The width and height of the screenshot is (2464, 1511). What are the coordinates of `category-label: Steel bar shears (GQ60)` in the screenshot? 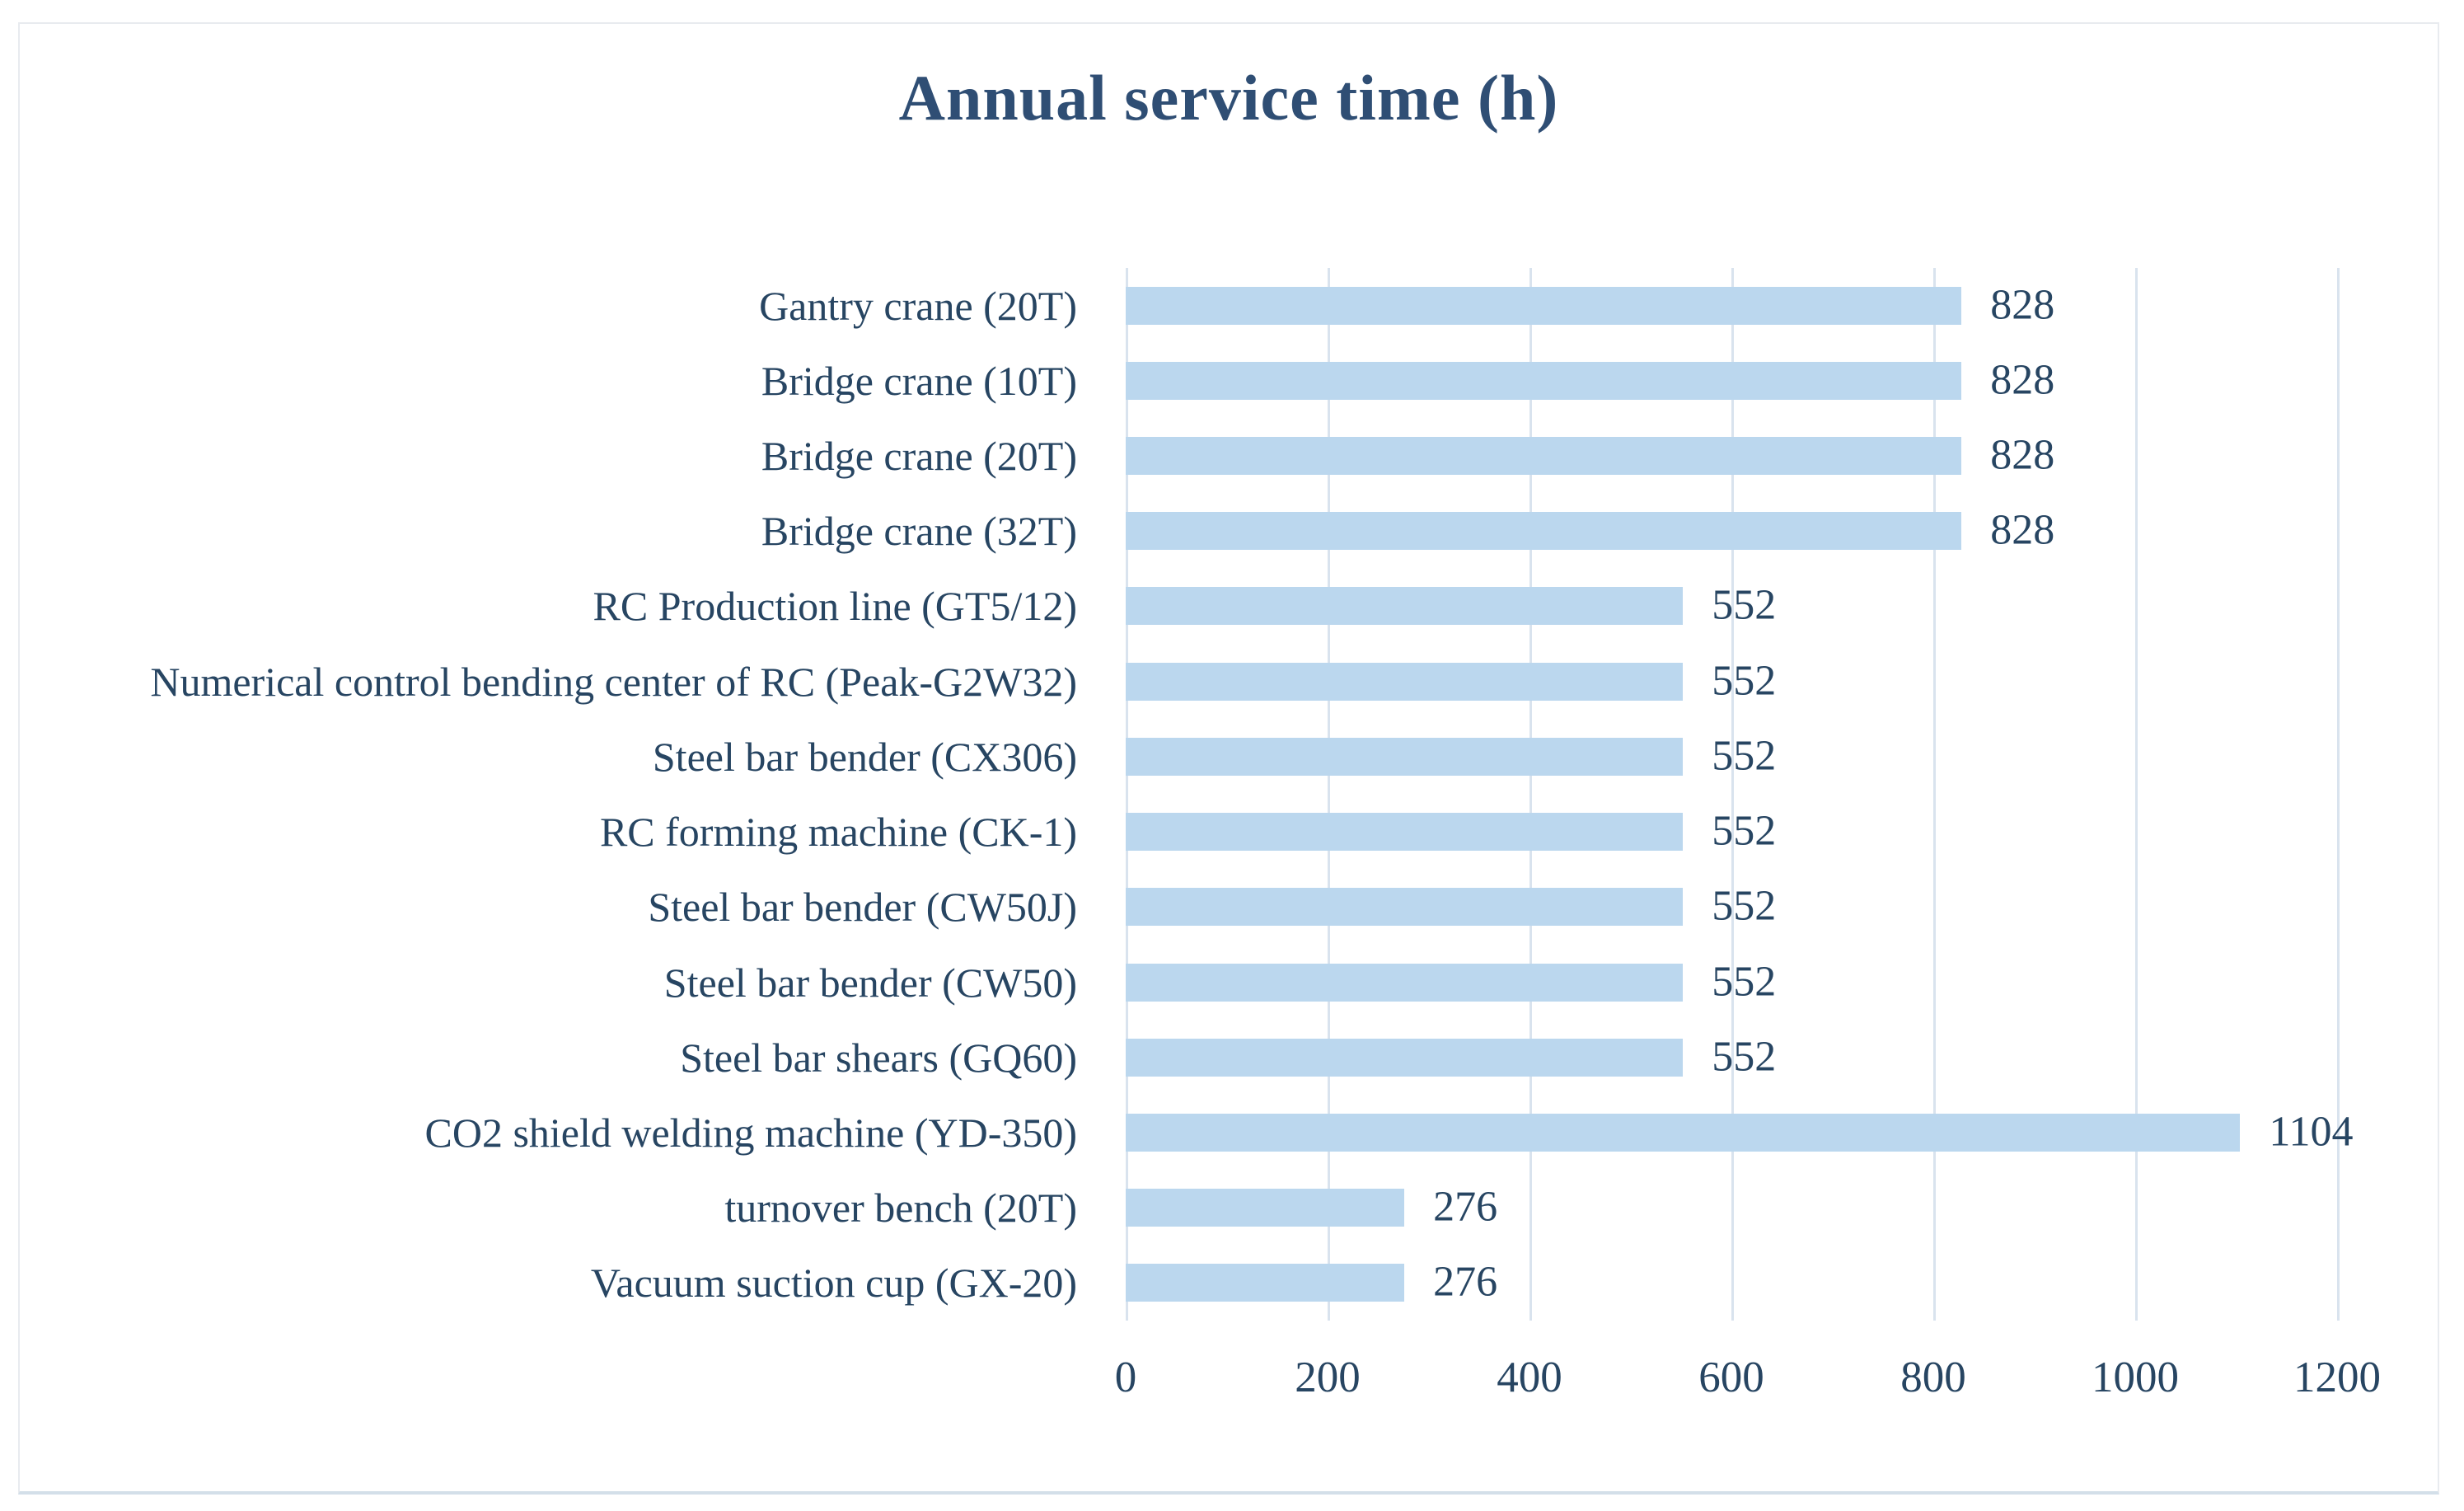 It's located at (878, 1057).